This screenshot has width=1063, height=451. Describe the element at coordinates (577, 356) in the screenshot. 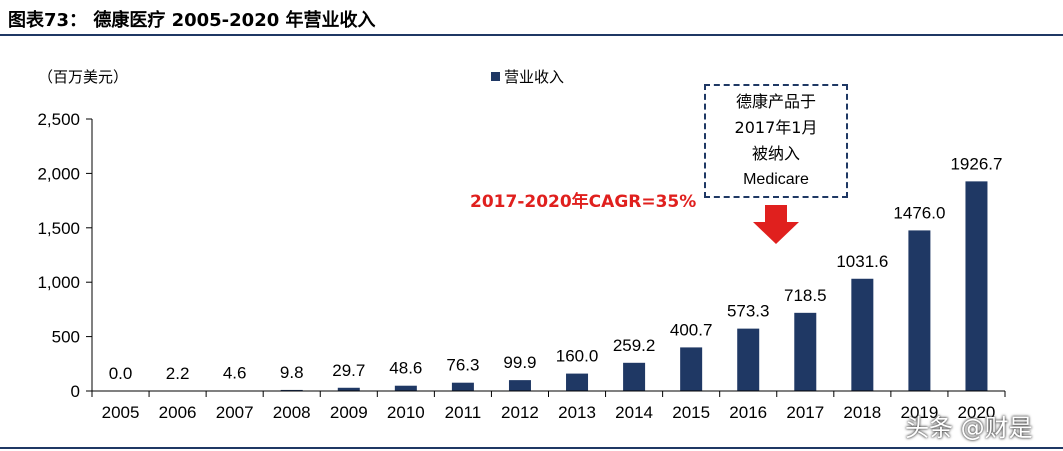

I see `bar-value-label: 160.0` at that location.